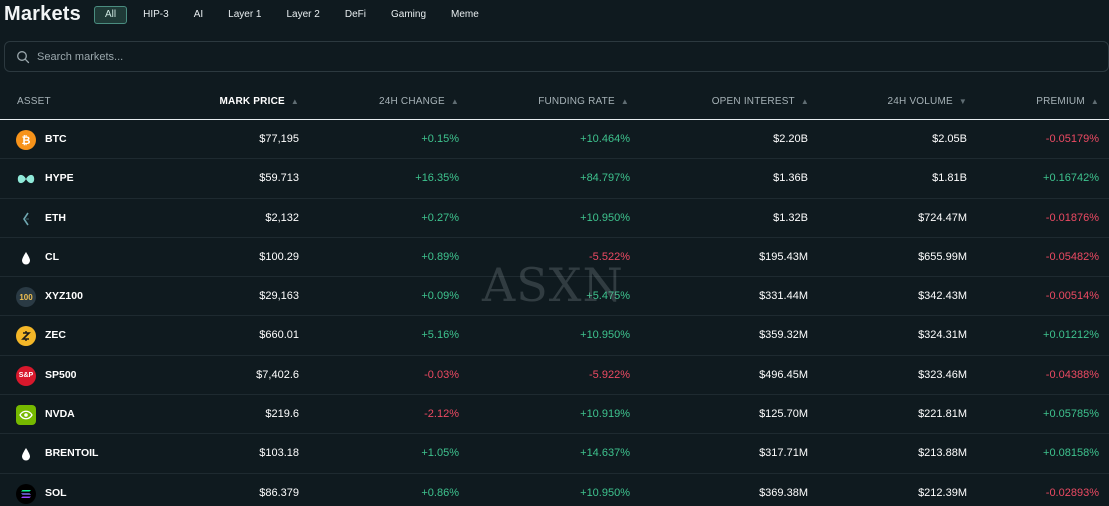 Image resolution: width=1109 pixels, height=506 pixels. Describe the element at coordinates (537, 57) in the screenshot. I see `search-input` at that location.